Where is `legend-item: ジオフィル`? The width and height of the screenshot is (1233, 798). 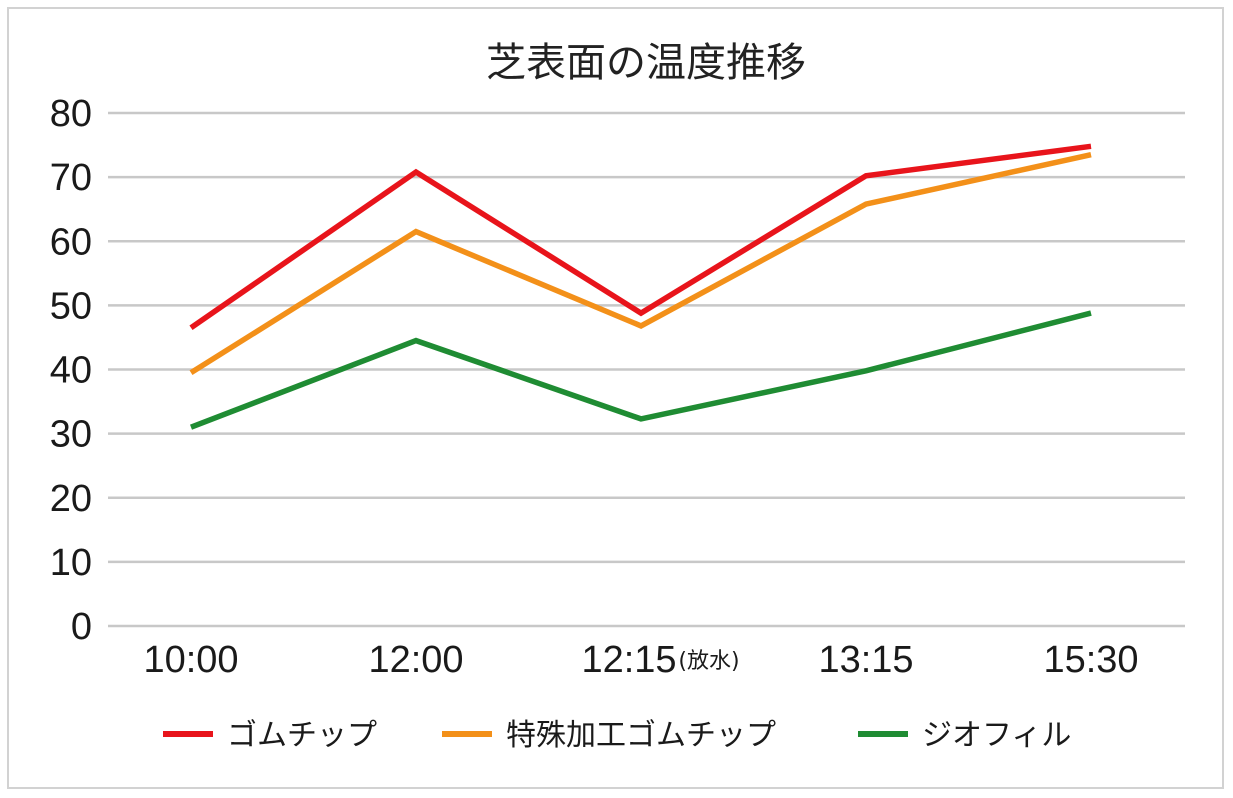 legend-item: ジオフィル is located at coordinates (964, 735).